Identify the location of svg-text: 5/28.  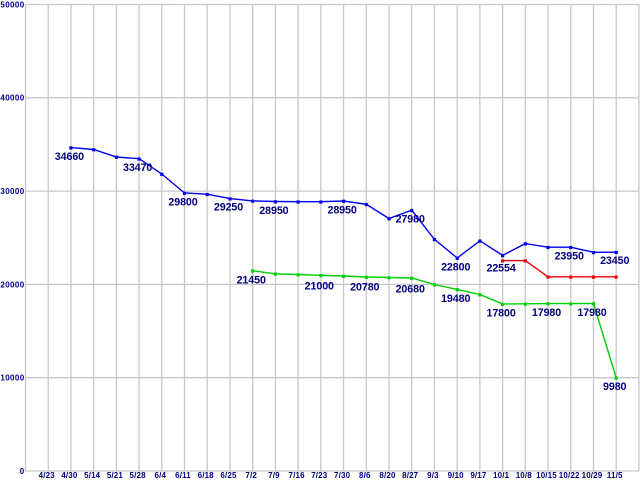
(138, 475).